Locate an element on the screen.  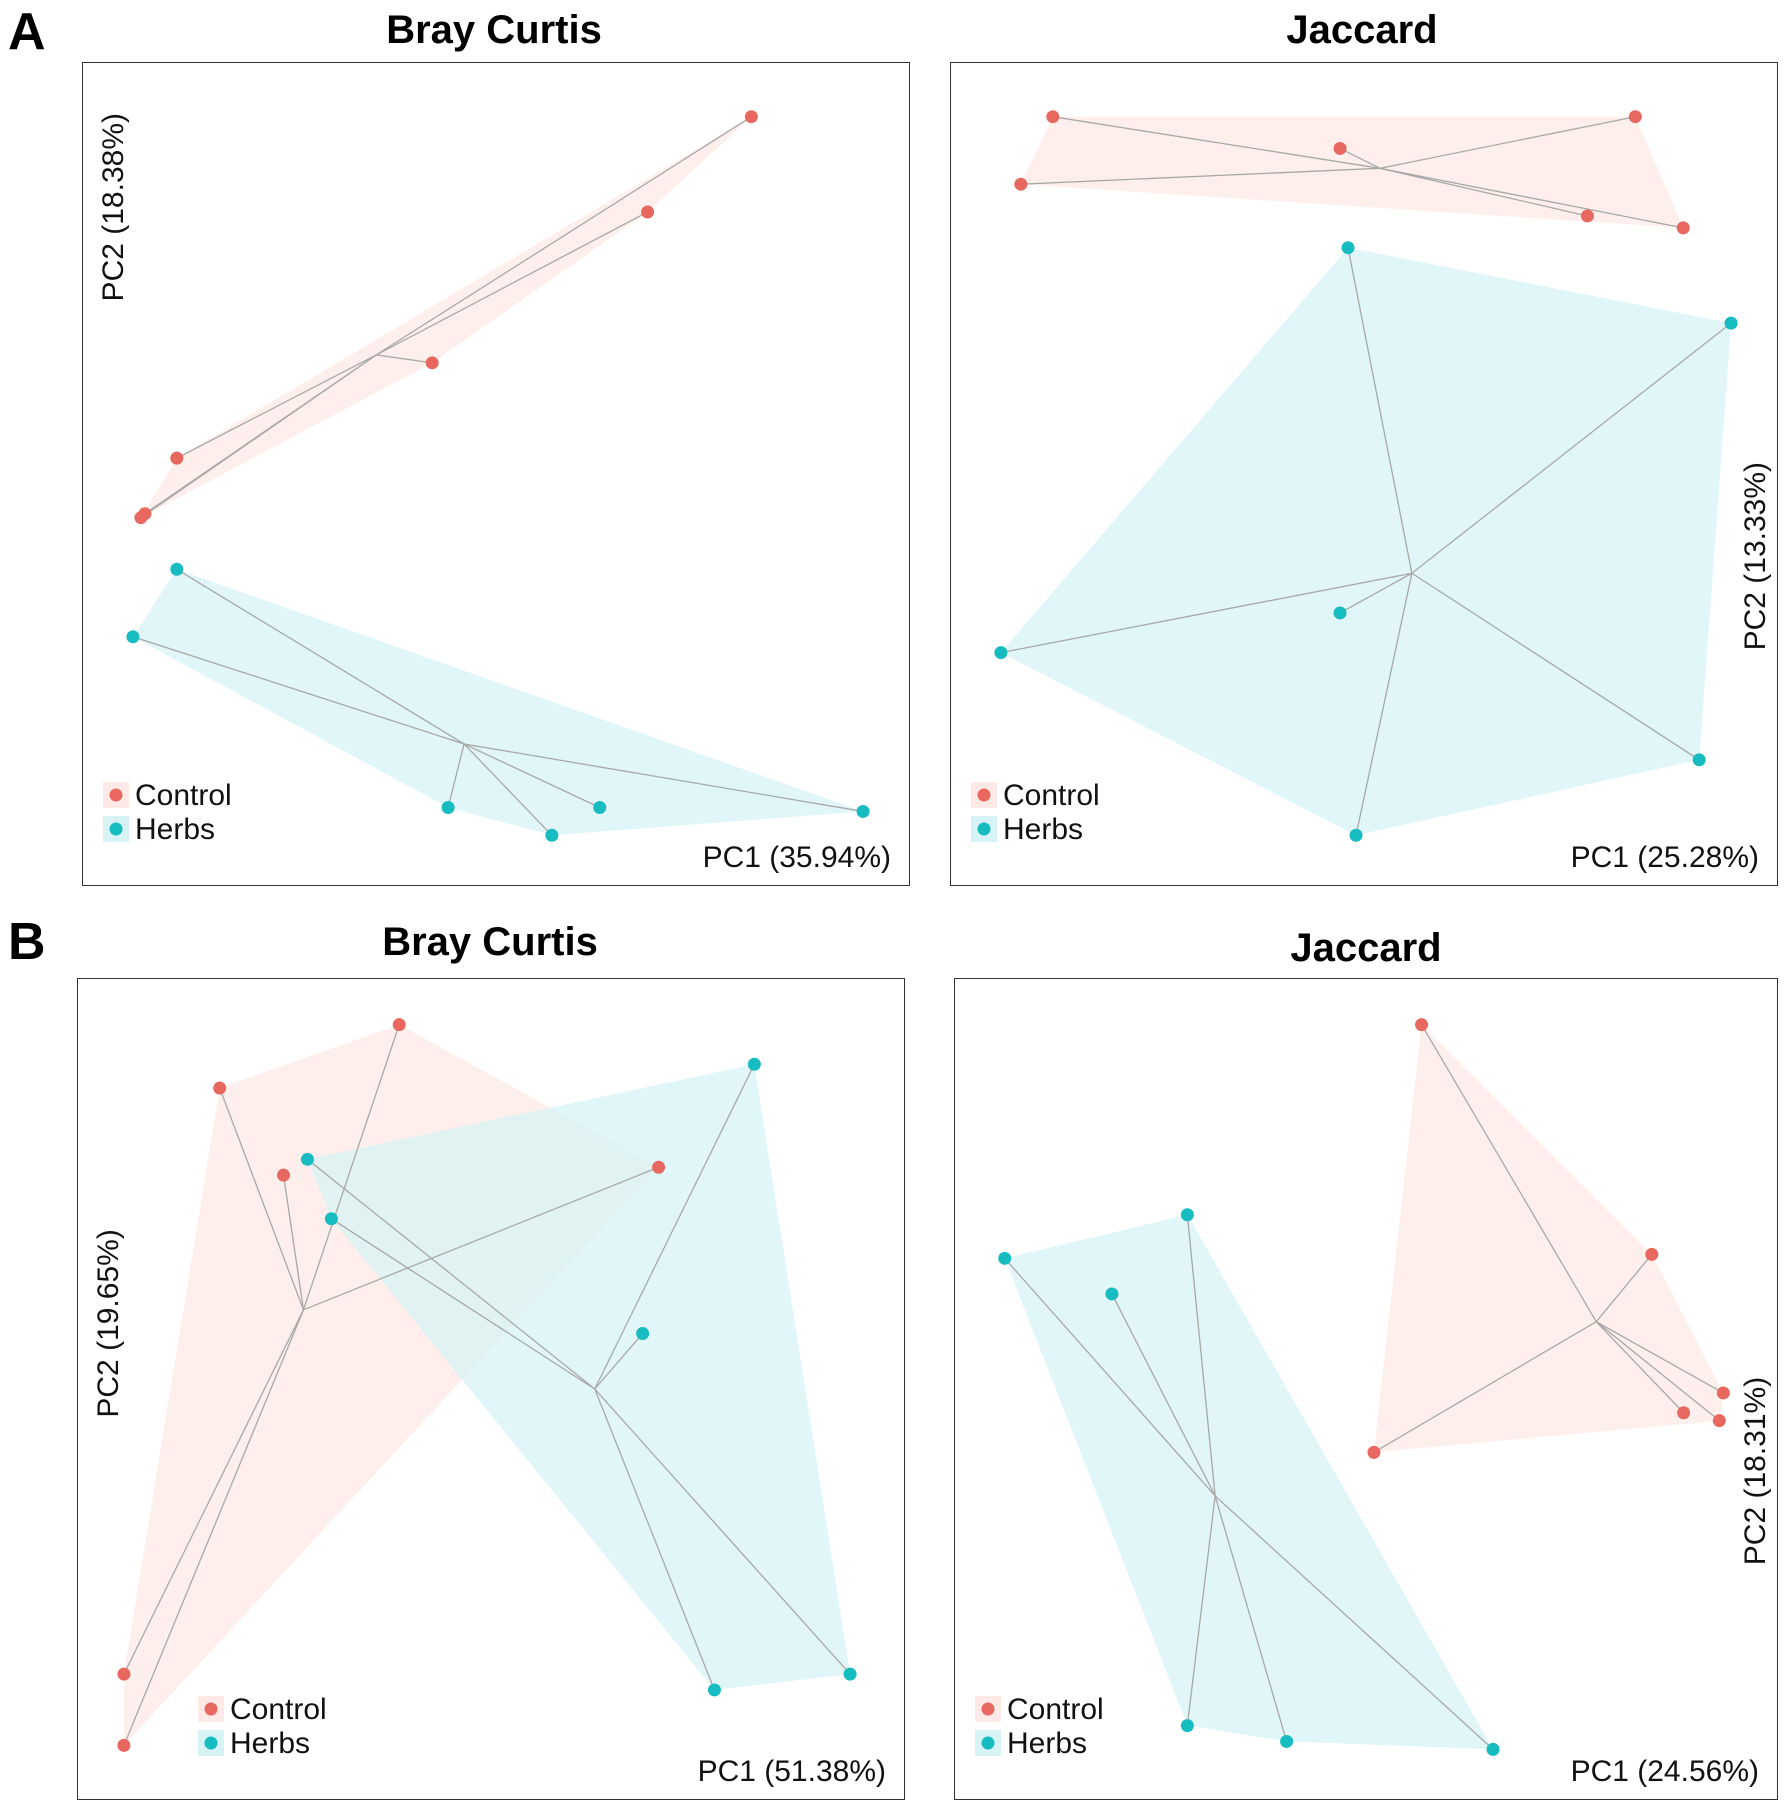
y-axis-label: PC2 (18.38%) is located at coordinates (113, 207).